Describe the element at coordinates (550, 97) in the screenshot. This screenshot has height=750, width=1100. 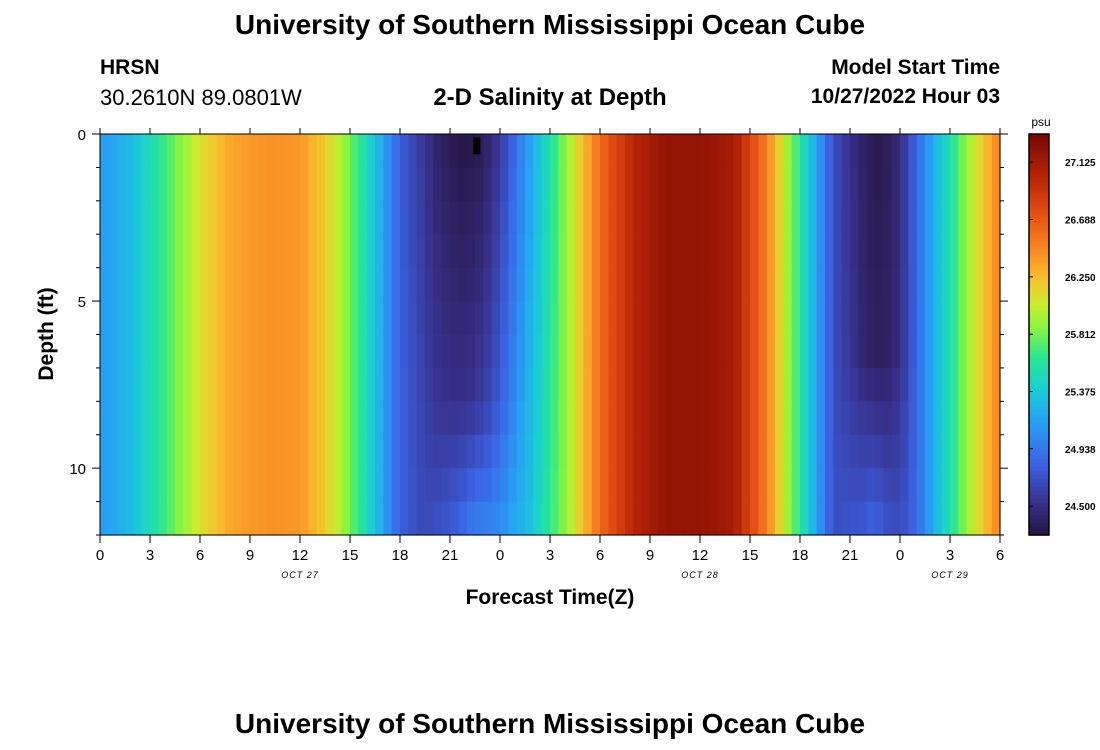
I see `chart-subtitle: 2-D Salinity at Depth` at that location.